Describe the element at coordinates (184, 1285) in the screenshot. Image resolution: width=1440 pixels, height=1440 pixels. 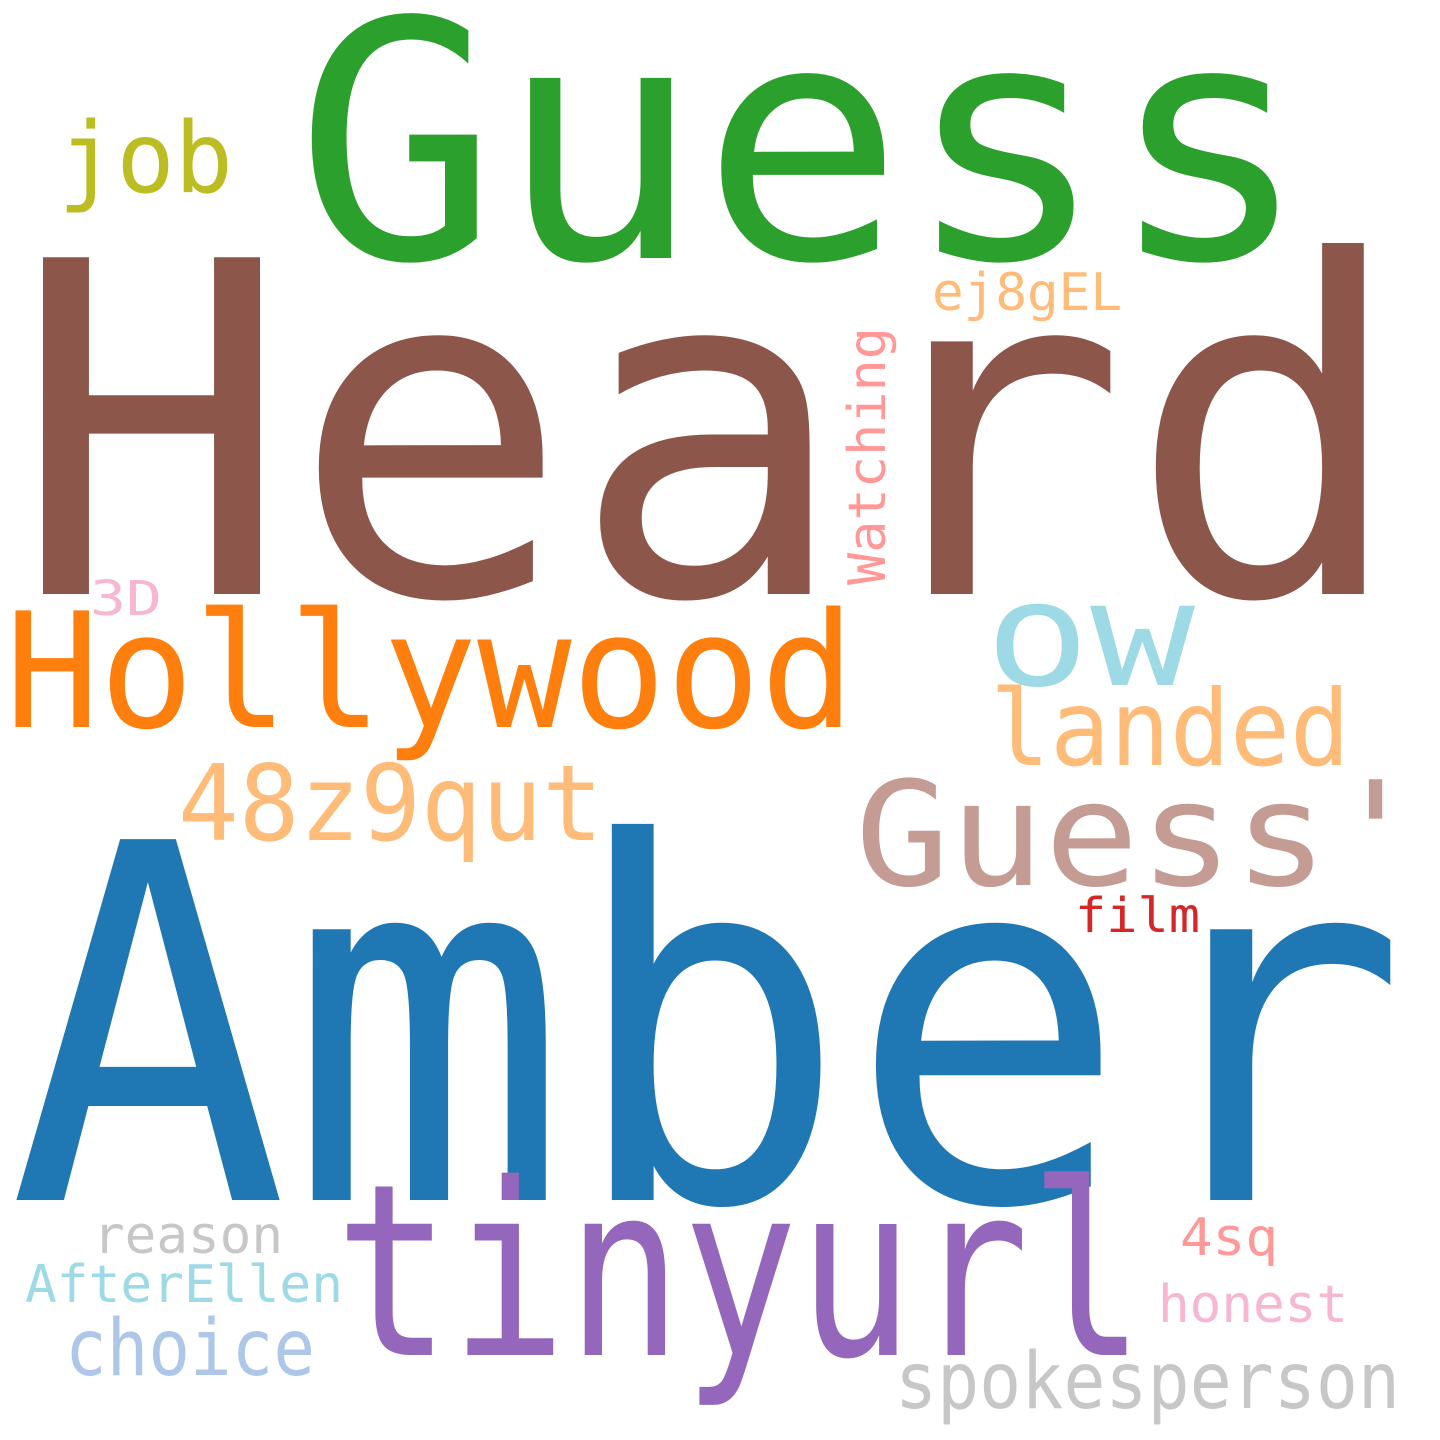
I see `word-afterellen: AfterEllen` at that location.